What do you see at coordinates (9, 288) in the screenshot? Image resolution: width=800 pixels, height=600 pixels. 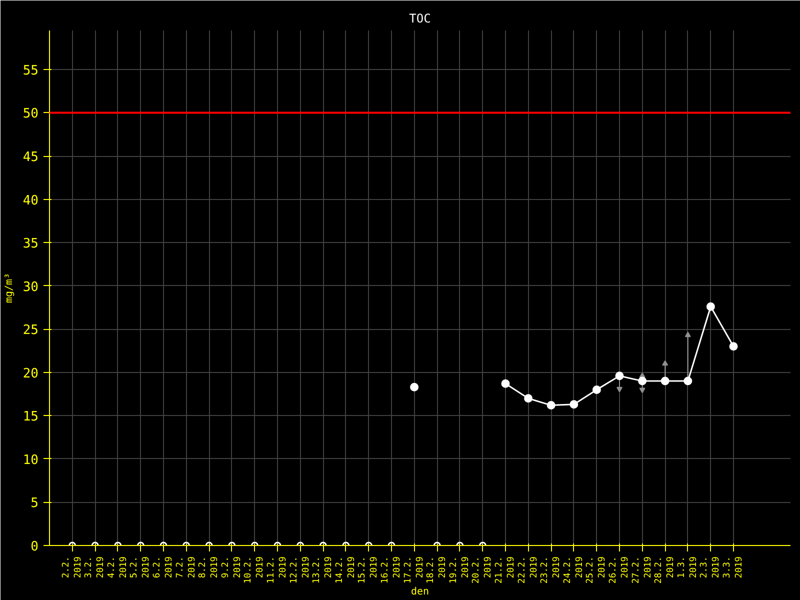 I see `y-axis-title: mg/m³` at bounding box center [9, 288].